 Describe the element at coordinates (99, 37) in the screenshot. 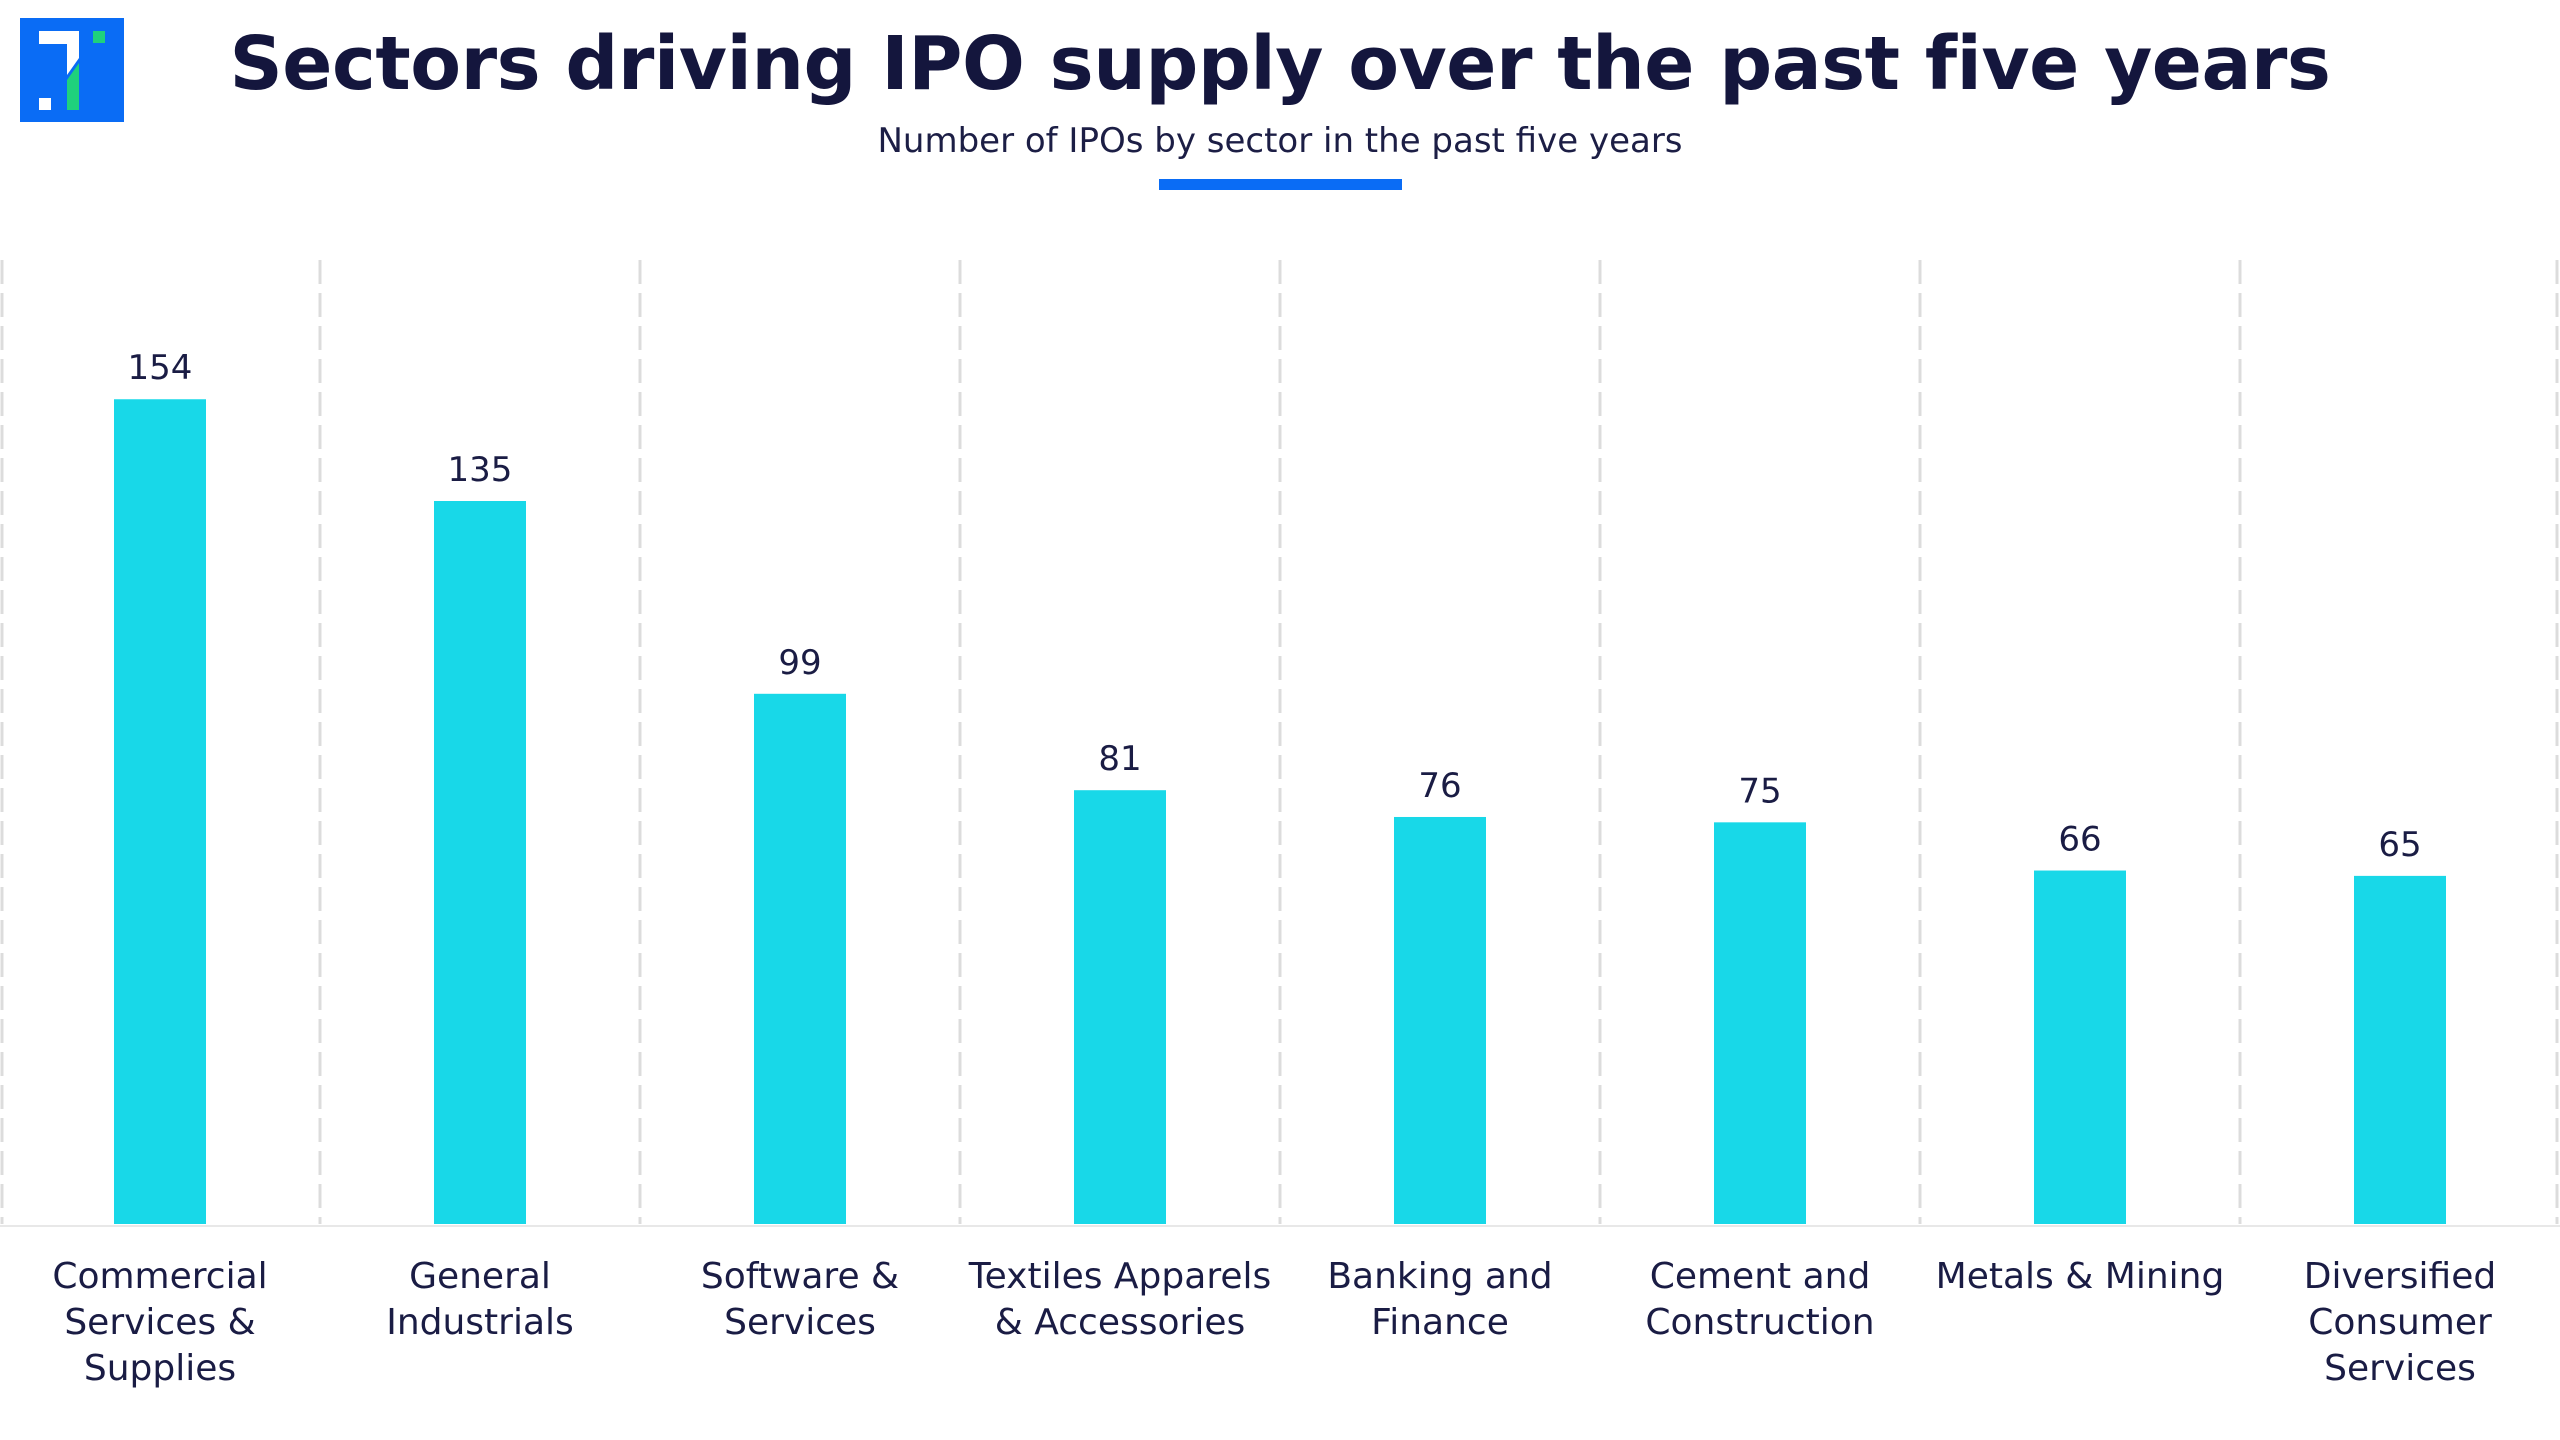

I see `logo-green-dot` at that location.